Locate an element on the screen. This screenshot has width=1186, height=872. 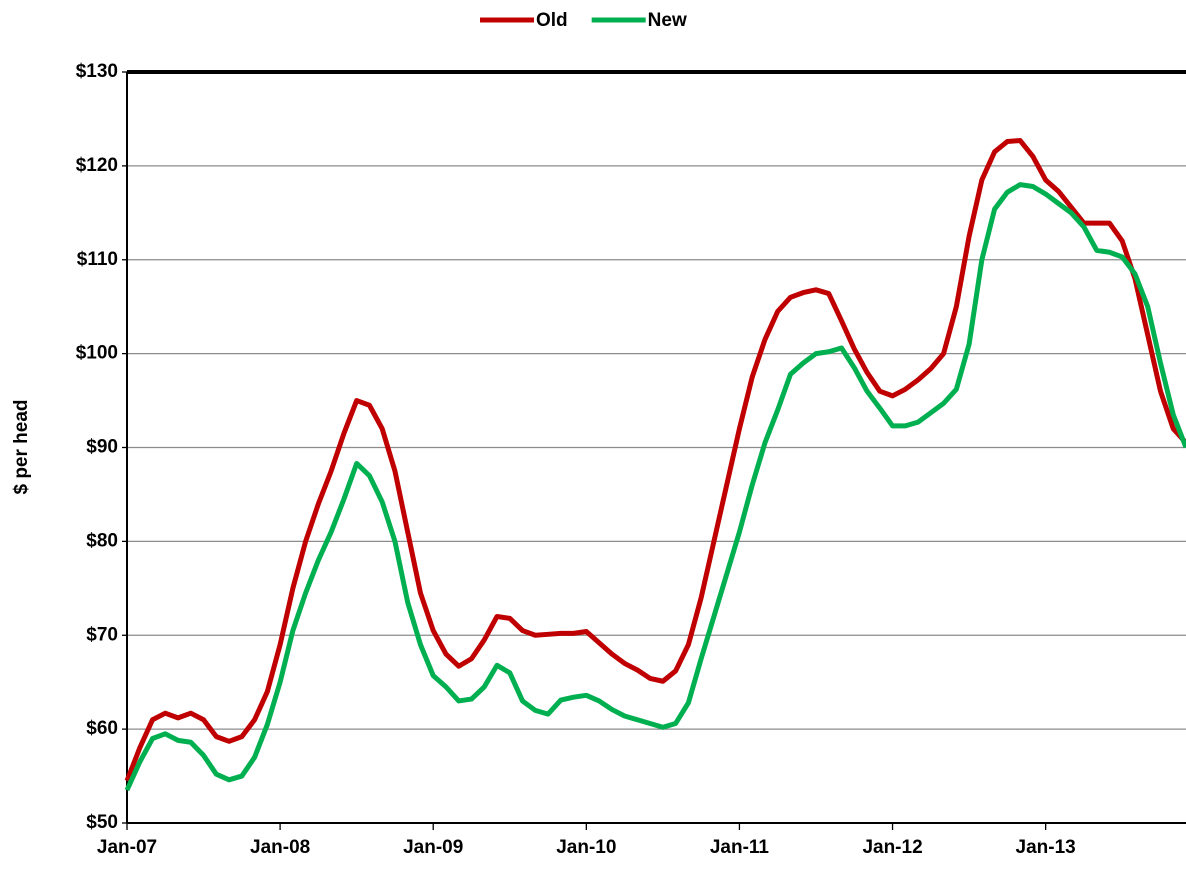
y-tick-label: $60 is located at coordinates (102, 728).